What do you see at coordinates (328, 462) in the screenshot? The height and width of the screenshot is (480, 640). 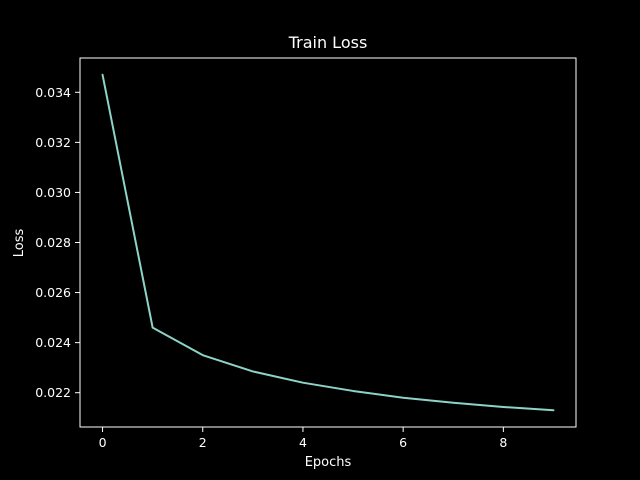 I see `x-axis-label: Epochs` at bounding box center [328, 462].